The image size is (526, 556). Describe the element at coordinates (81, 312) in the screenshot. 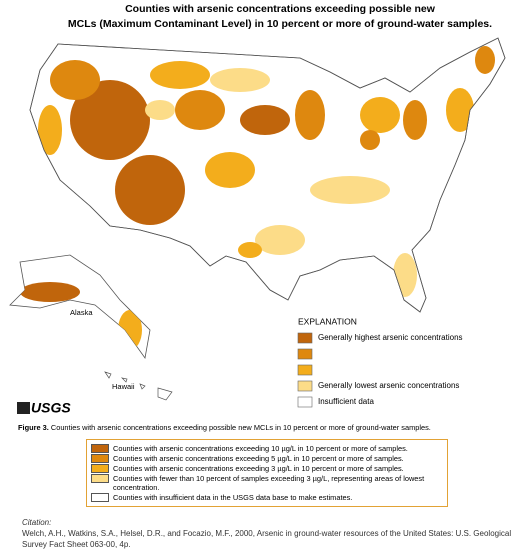

I see `map-label: Alaska` at that location.